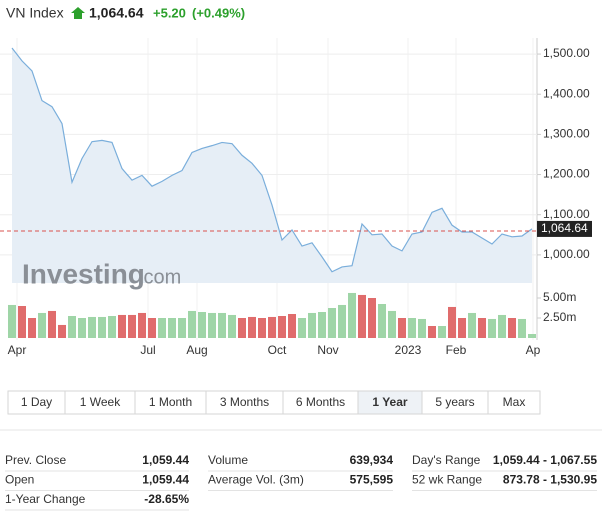 This screenshot has height=514, width=602. What do you see at coordinates (408, 350) in the screenshot?
I see `x-tick-label: 2023` at bounding box center [408, 350].